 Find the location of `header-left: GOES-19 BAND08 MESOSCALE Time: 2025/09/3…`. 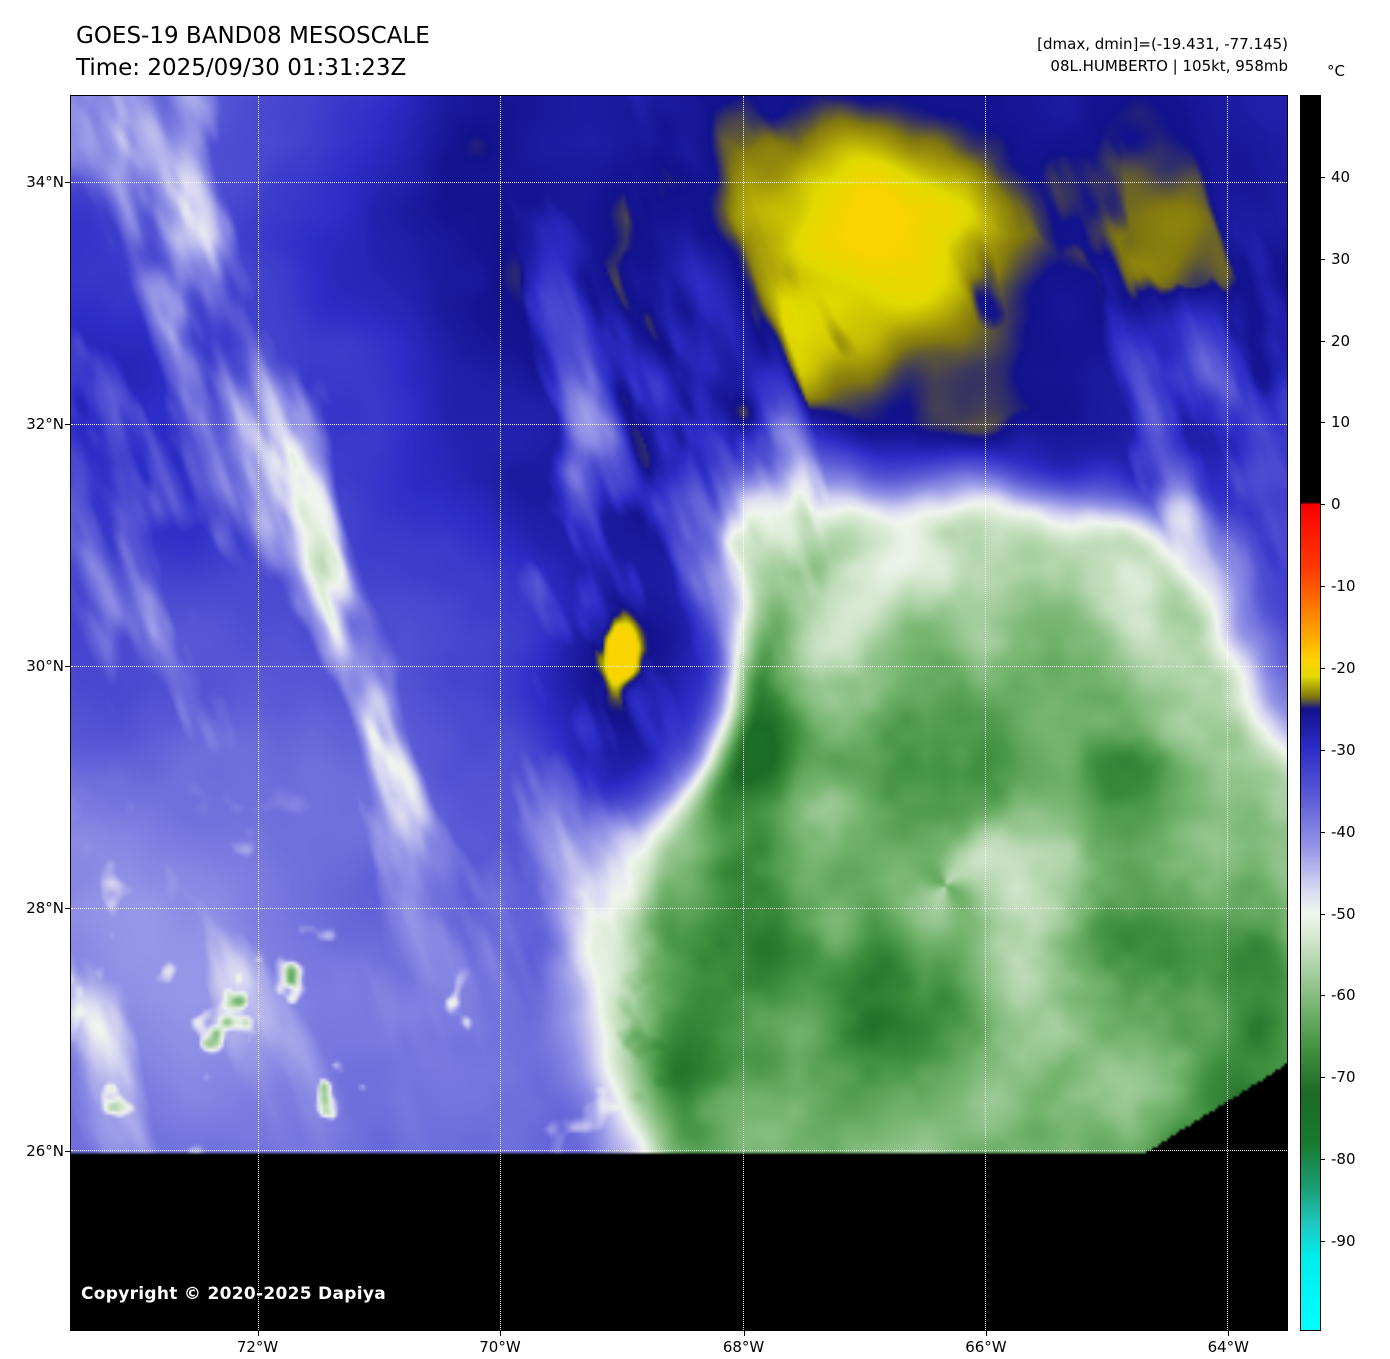

header-left: GOES-19 BAND08 MESOSCALE Time: 2025/09/3… is located at coordinates (253, 52).